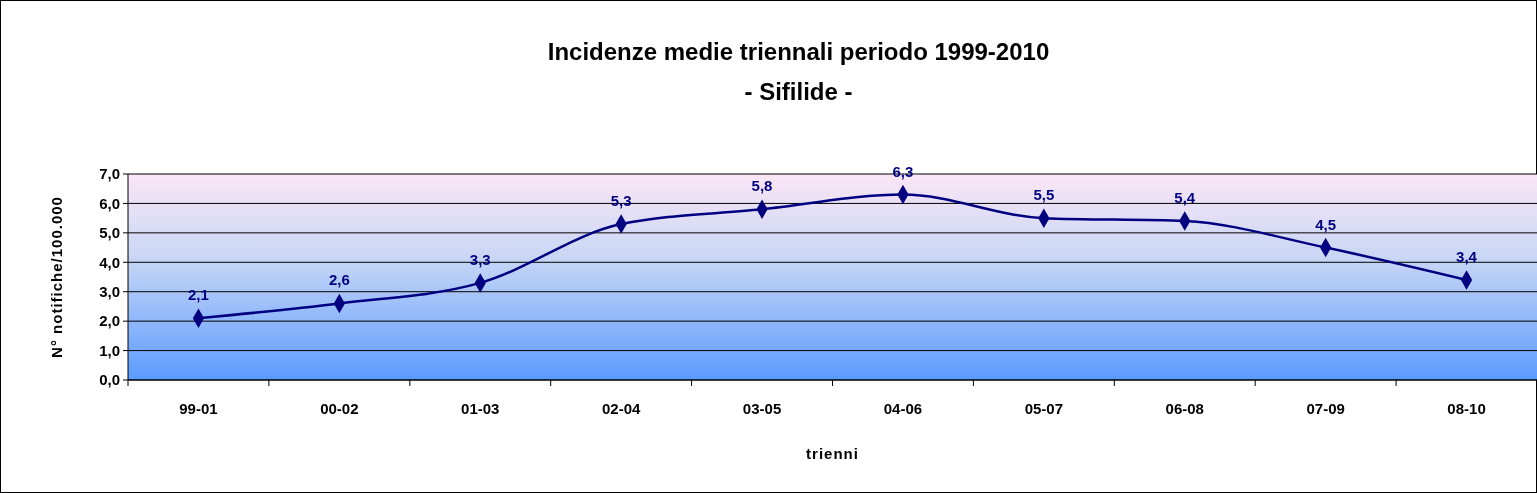  Describe the element at coordinates (798, 91) in the screenshot. I see `chart-subtitle: - Sifilide -` at that location.